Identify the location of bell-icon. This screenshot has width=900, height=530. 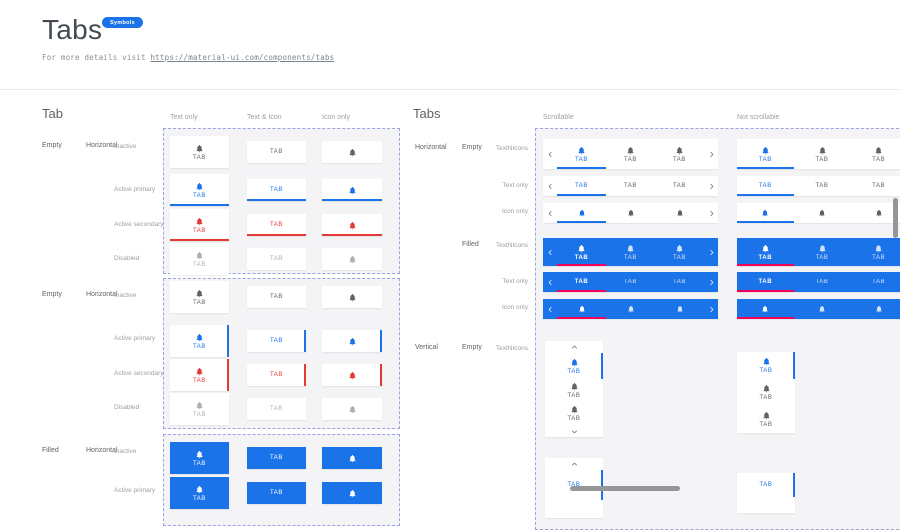
(680, 309).